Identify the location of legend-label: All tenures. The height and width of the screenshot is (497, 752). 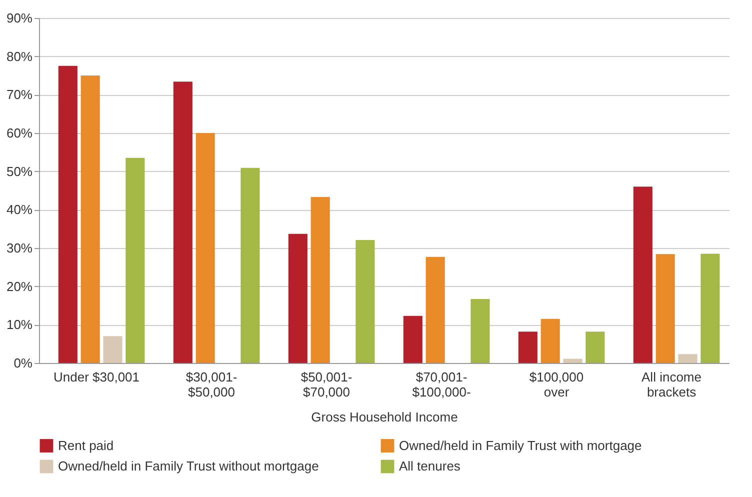
(430, 466).